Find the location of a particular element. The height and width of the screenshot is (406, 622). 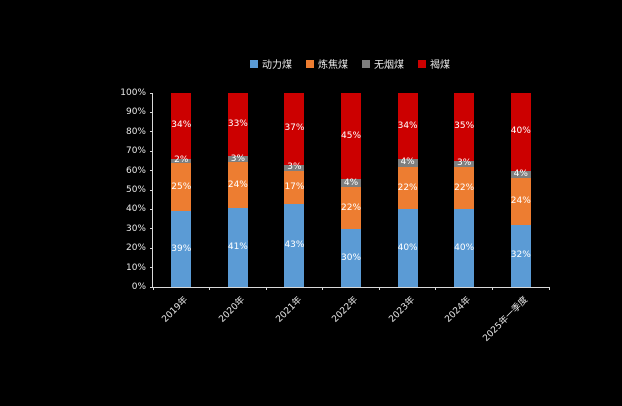

bar-column: 34% 2% 25% 39% is located at coordinates (181, 190).